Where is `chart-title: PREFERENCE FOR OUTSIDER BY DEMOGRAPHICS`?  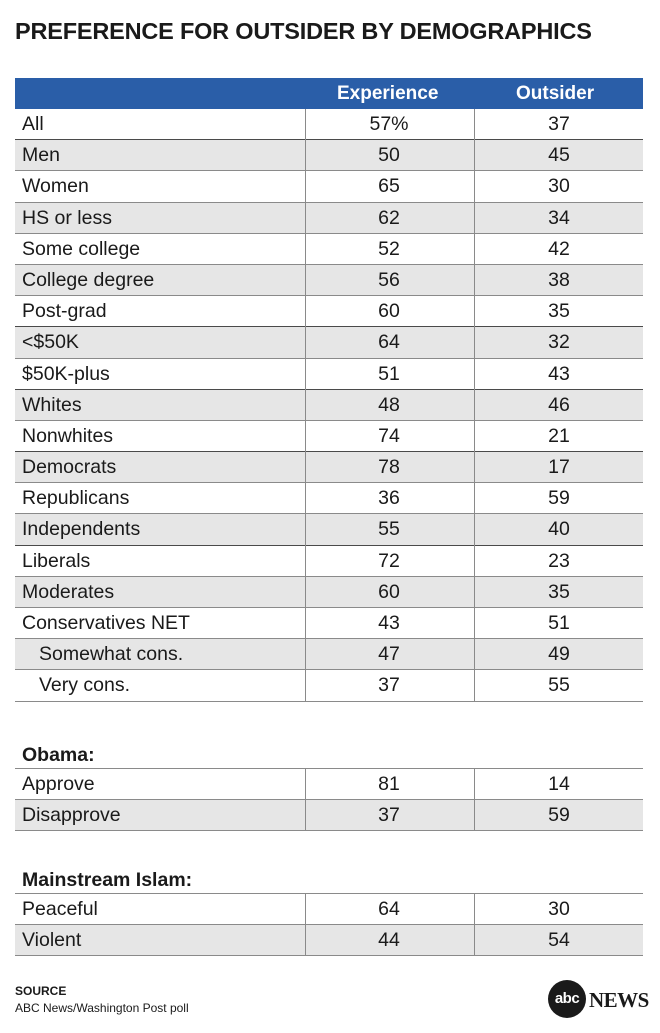 chart-title: PREFERENCE FOR OUTSIDER BY DEMOGRAPHICS is located at coordinates (303, 31).